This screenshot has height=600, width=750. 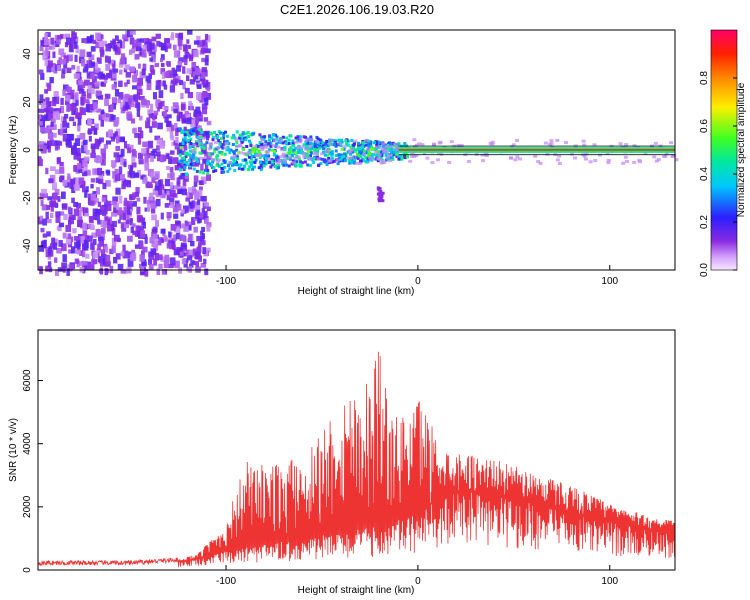 I want to click on snr-x-ticks: -100 0 100, so click(x=417, y=576).